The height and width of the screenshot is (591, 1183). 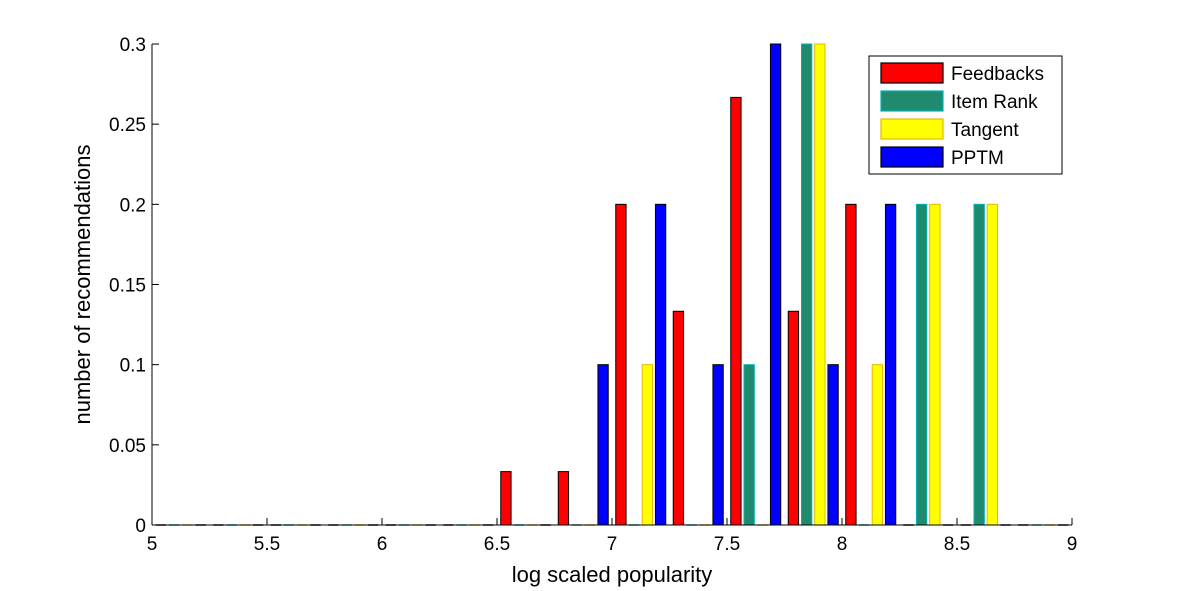 What do you see at coordinates (133, 205) in the screenshot?
I see `y-tick-label: 0.2` at bounding box center [133, 205].